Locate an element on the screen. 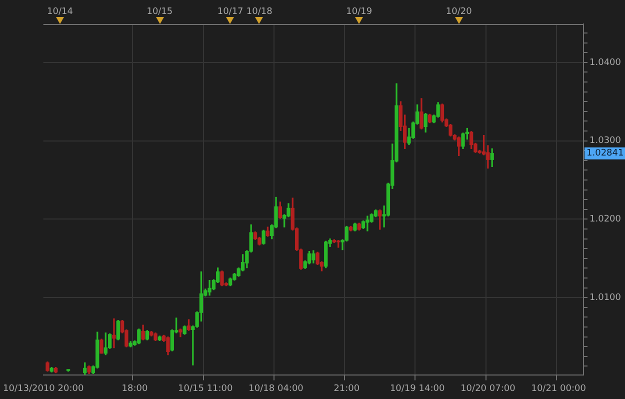  x-tick-label: 10/20 07:00 is located at coordinates (488, 389).